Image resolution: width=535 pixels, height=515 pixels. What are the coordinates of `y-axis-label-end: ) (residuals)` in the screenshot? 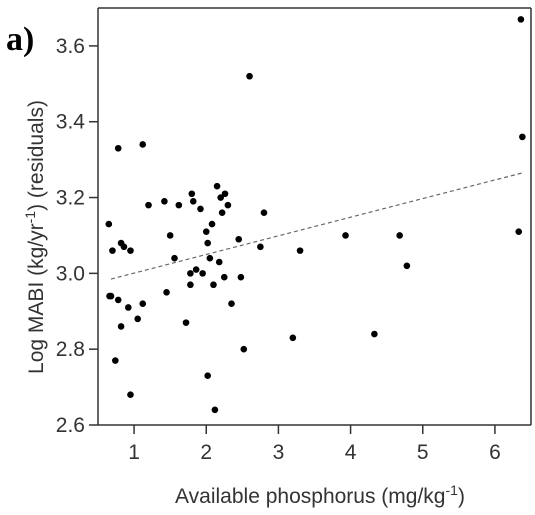 It's located at (36, 155).